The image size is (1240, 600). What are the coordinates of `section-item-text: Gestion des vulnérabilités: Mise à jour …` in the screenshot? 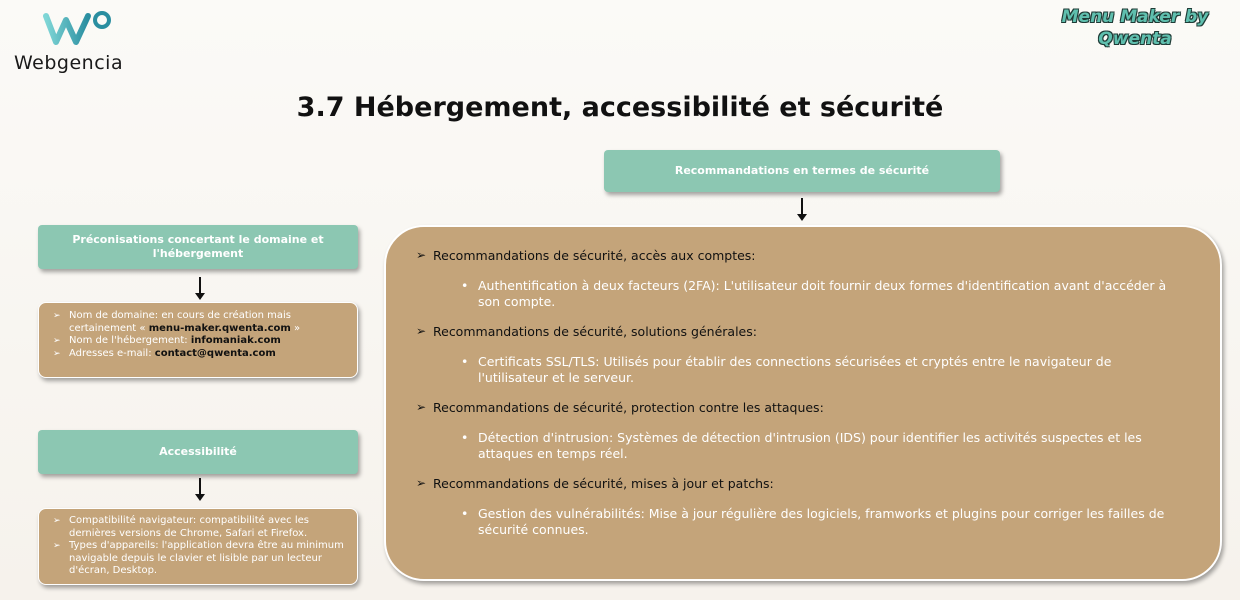 It's located at (821, 521).